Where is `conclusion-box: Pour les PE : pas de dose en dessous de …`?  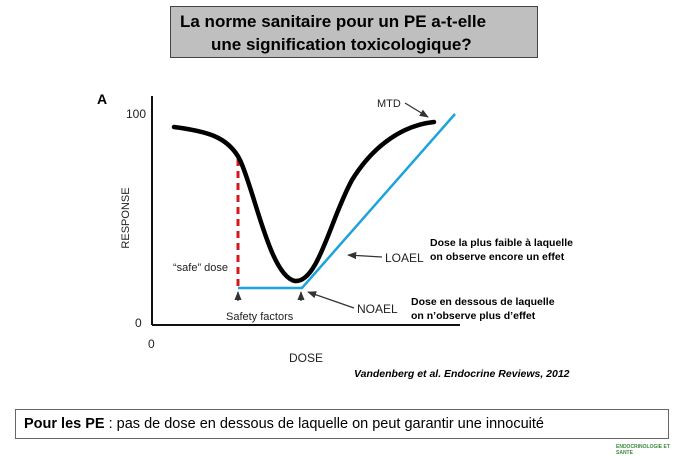
conclusion-box: Pour les PE : pas de dose en dessous de … is located at coordinates (342, 424).